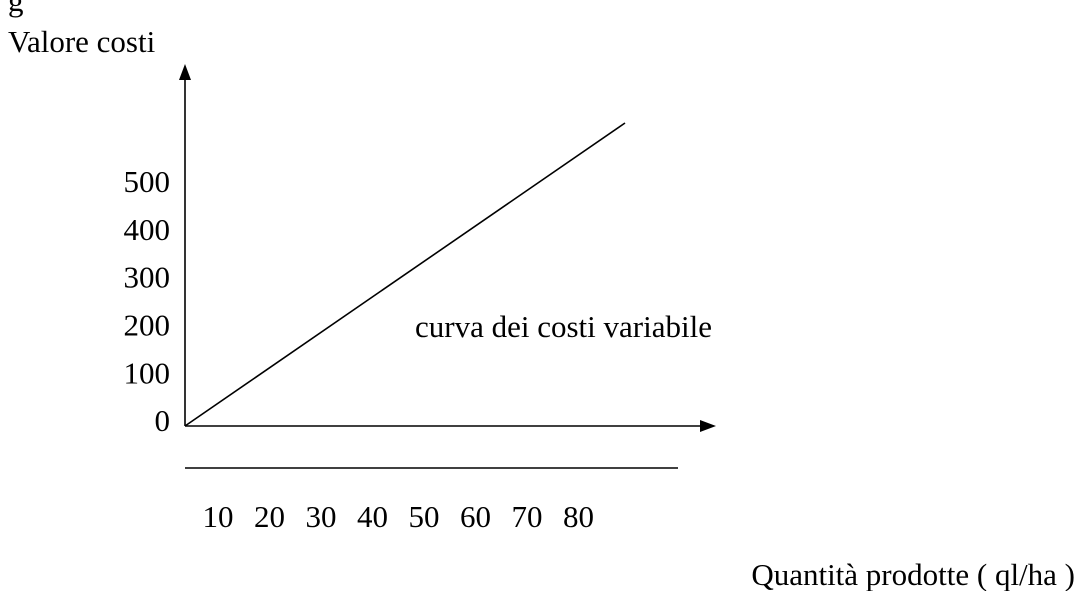 This screenshot has width=1079, height=591. Describe the element at coordinates (16, 9) in the screenshot. I see `top-fragment: g` at that location.